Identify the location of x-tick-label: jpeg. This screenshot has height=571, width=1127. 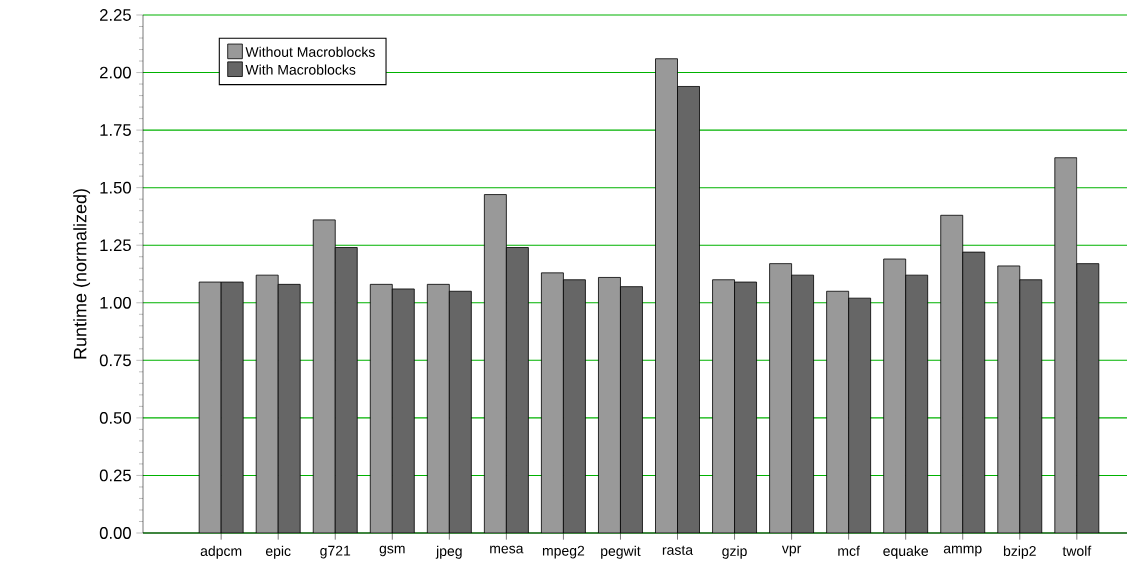
(448, 552).